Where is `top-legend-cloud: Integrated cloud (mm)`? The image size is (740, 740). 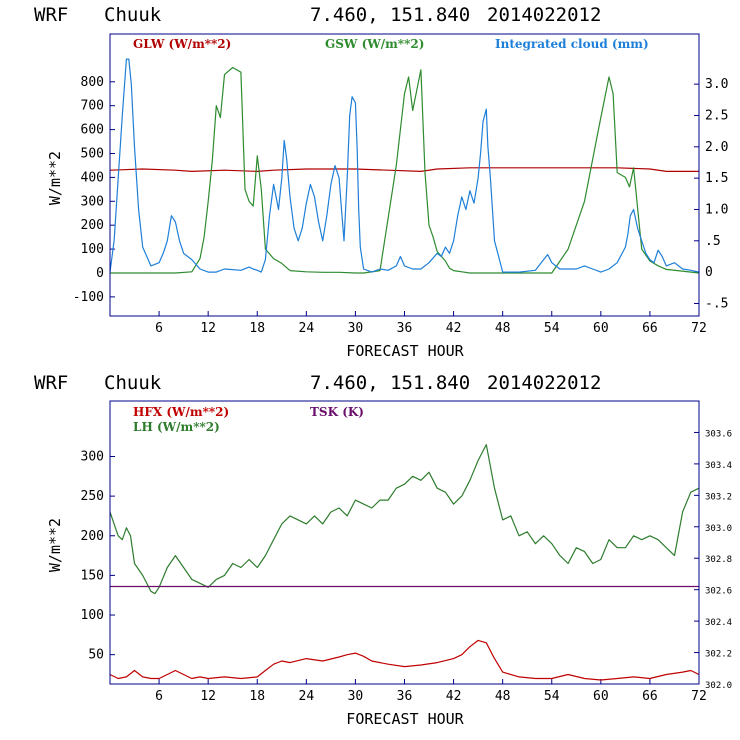
top-legend-cloud: Integrated cloud (mm) is located at coordinates (572, 44).